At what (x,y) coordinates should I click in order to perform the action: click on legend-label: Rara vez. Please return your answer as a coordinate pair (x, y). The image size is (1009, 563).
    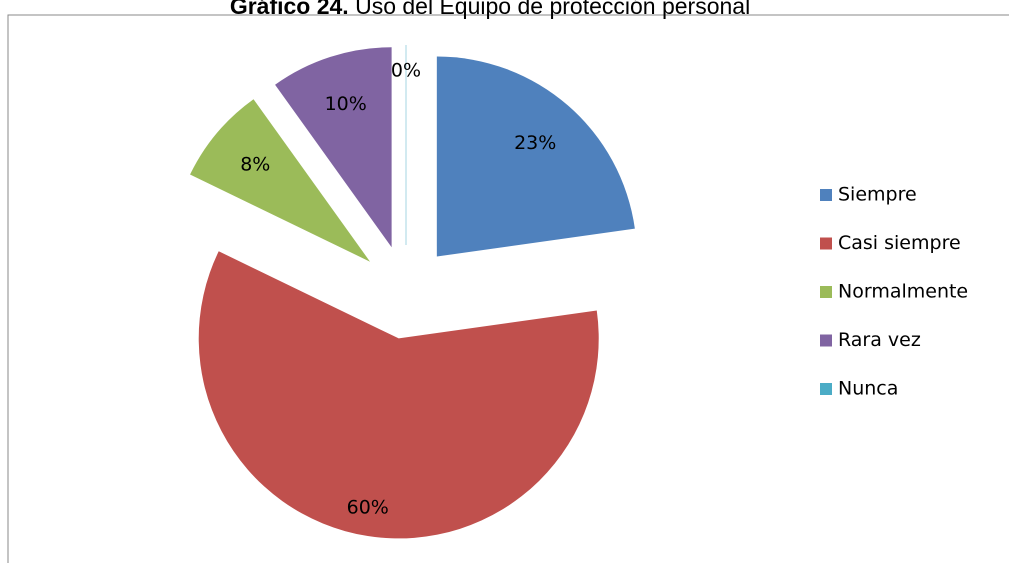
    Looking at the image, I should click on (879, 340).